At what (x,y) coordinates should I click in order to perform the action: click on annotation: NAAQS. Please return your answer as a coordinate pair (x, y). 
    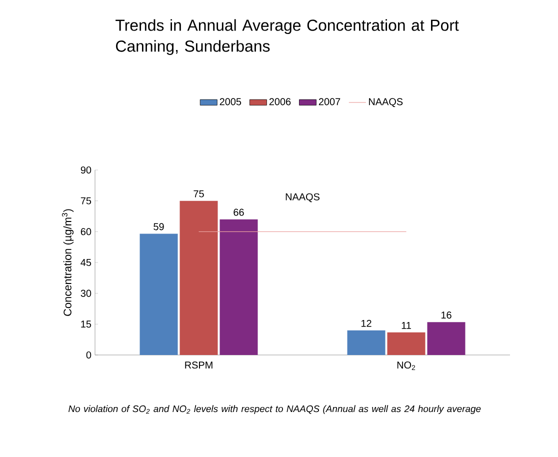
    Looking at the image, I should click on (303, 197).